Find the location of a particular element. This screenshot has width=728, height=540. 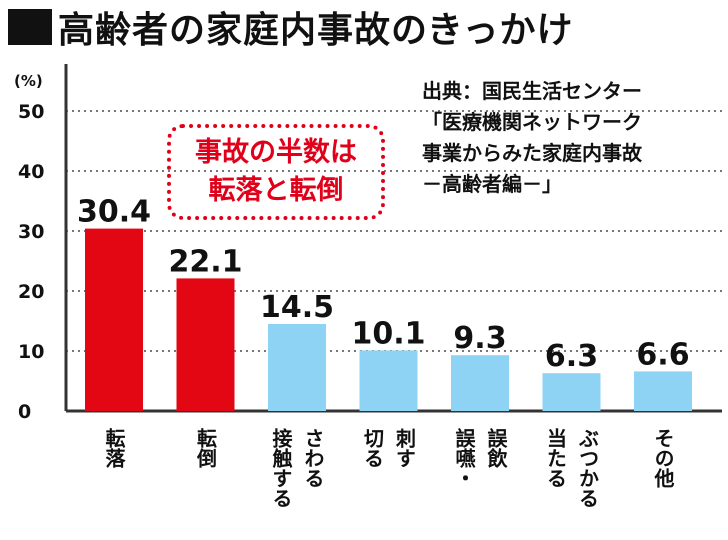

x-category-label: その他 is located at coordinates (663, 458).